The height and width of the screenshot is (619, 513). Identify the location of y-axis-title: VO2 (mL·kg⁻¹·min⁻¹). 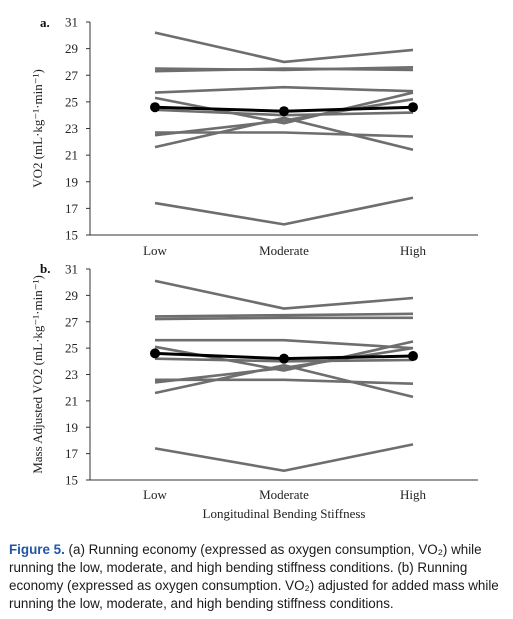
(37, 128).